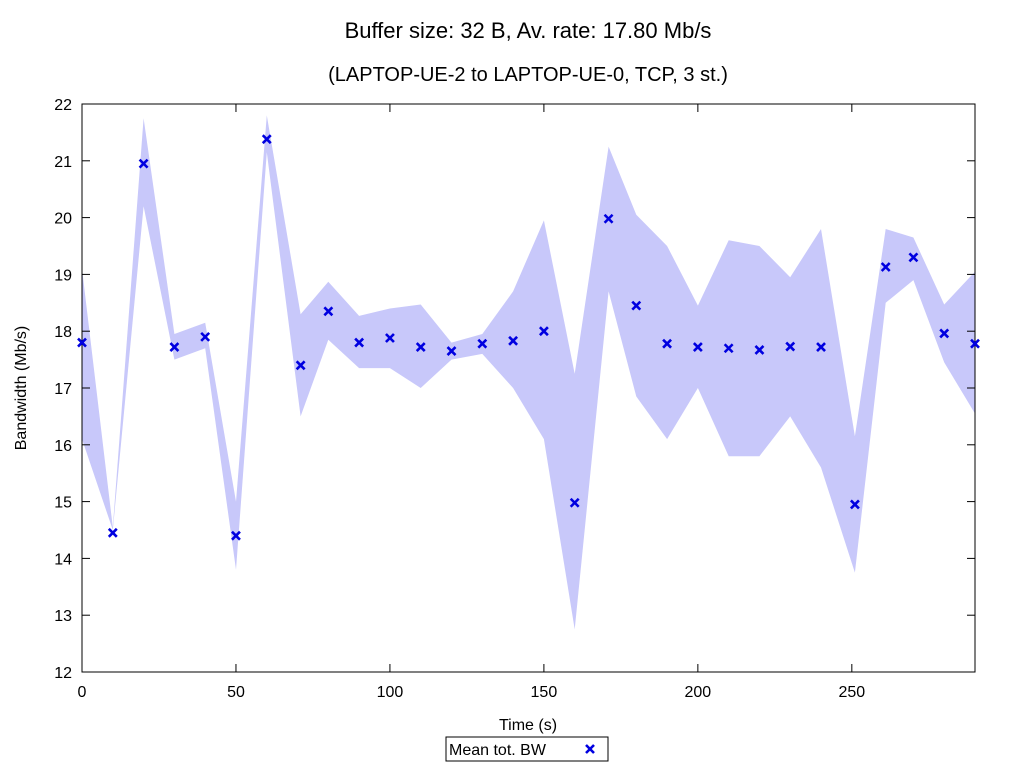  What do you see at coordinates (82, 692) in the screenshot?
I see `x-tick-label: 0` at bounding box center [82, 692].